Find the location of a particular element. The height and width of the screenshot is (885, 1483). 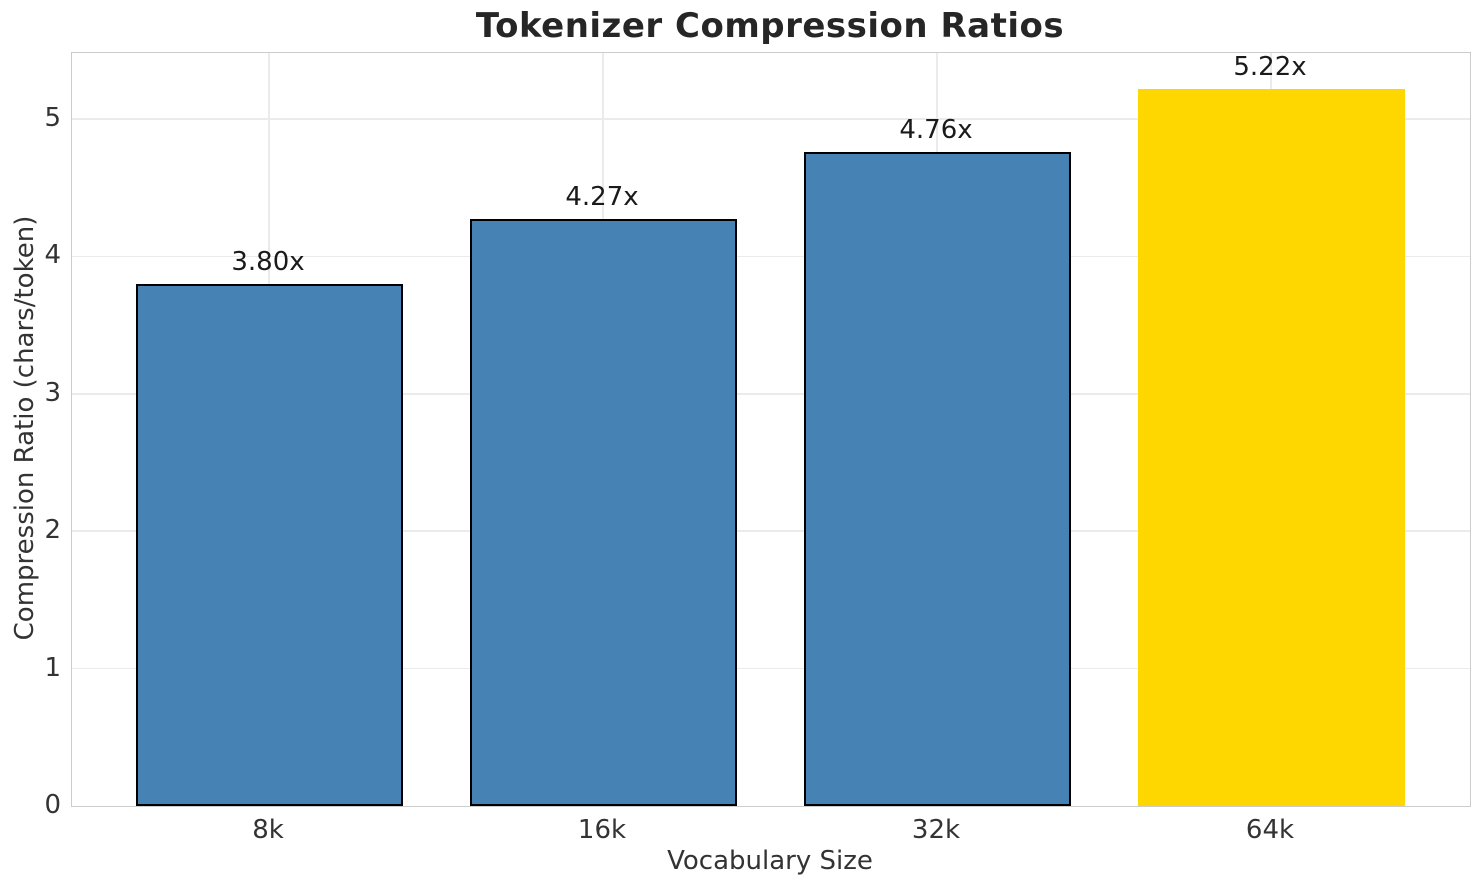

bar-value-label: 4.76x is located at coordinates (936, 129).